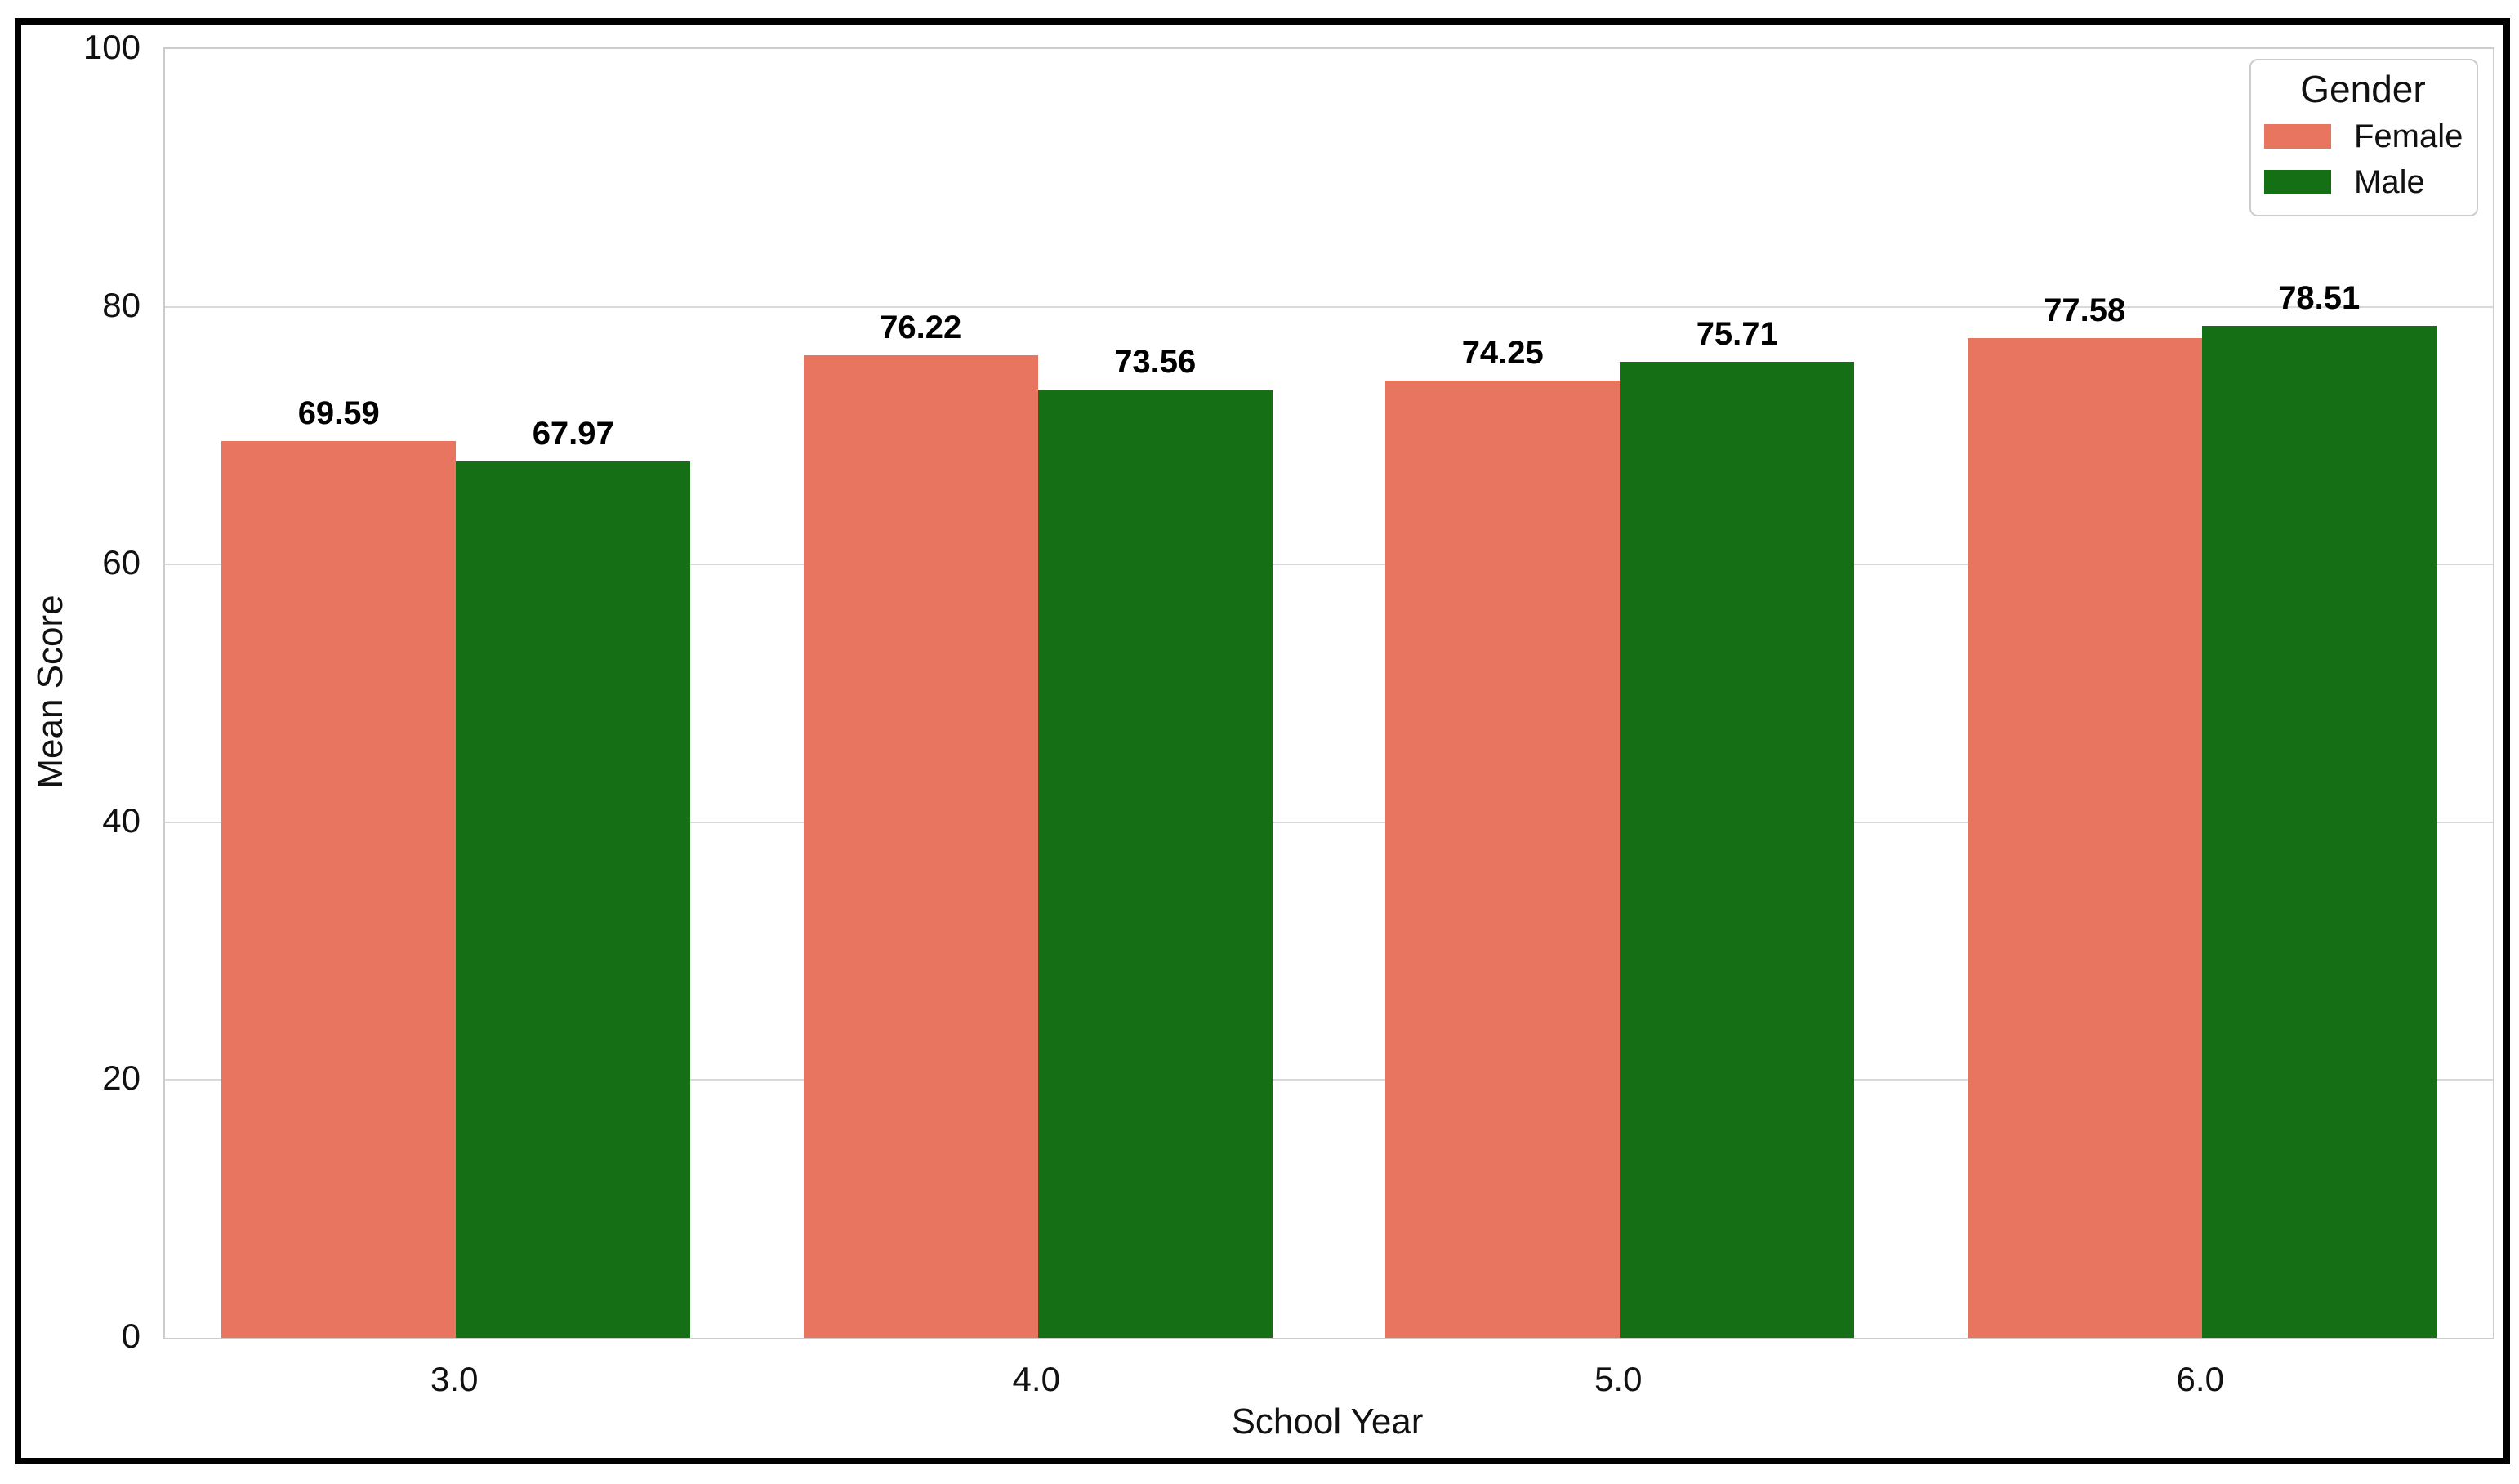 The height and width of the screenshot is (1484, 2519). I want to click on y-tick-20: 20, so click(121, 1078).